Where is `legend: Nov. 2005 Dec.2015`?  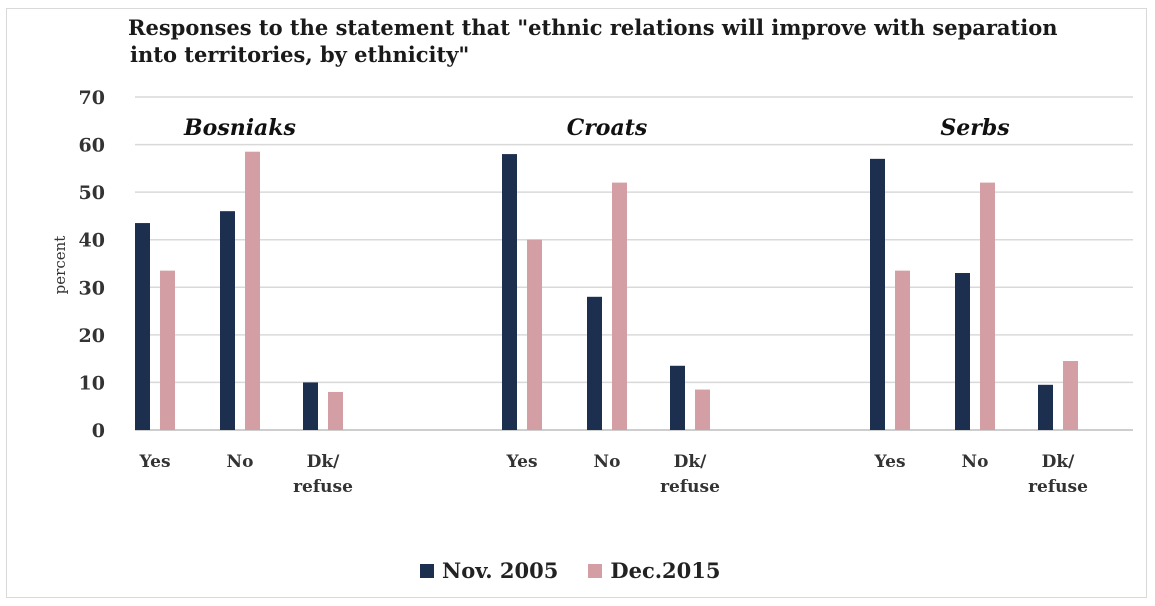 legend: Nov. 2005 Dec.2015 is located at coordinates (585, 570).